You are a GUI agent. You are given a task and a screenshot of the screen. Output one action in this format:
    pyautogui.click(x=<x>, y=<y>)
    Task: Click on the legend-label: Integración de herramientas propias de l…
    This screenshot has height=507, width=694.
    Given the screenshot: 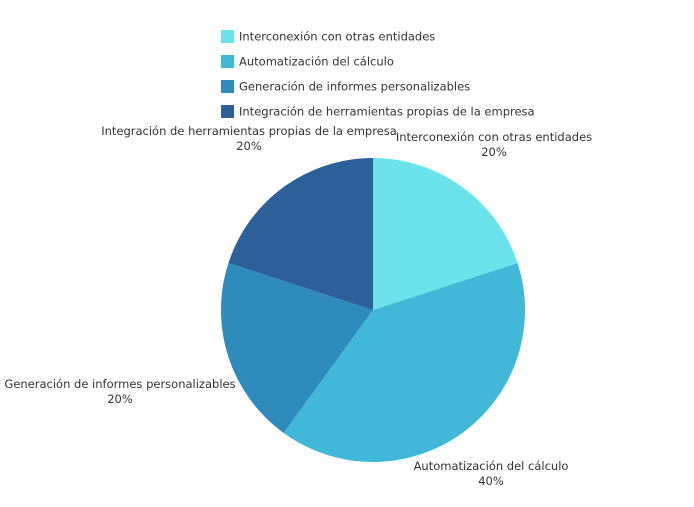 What is the action you would take?
    pyautogui.click(x=387, y=112)
    